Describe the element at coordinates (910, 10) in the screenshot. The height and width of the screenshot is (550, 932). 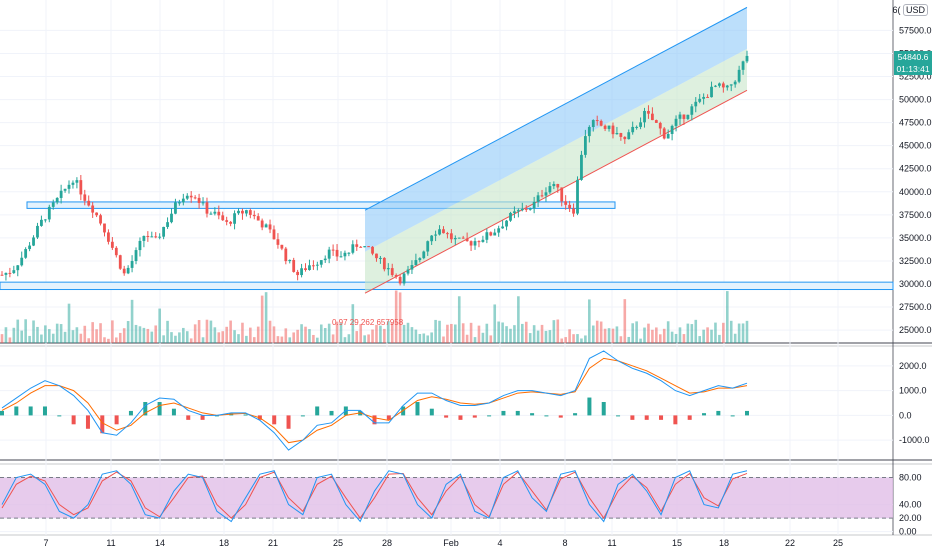
I see `currency-label: 6( USD` at that location.